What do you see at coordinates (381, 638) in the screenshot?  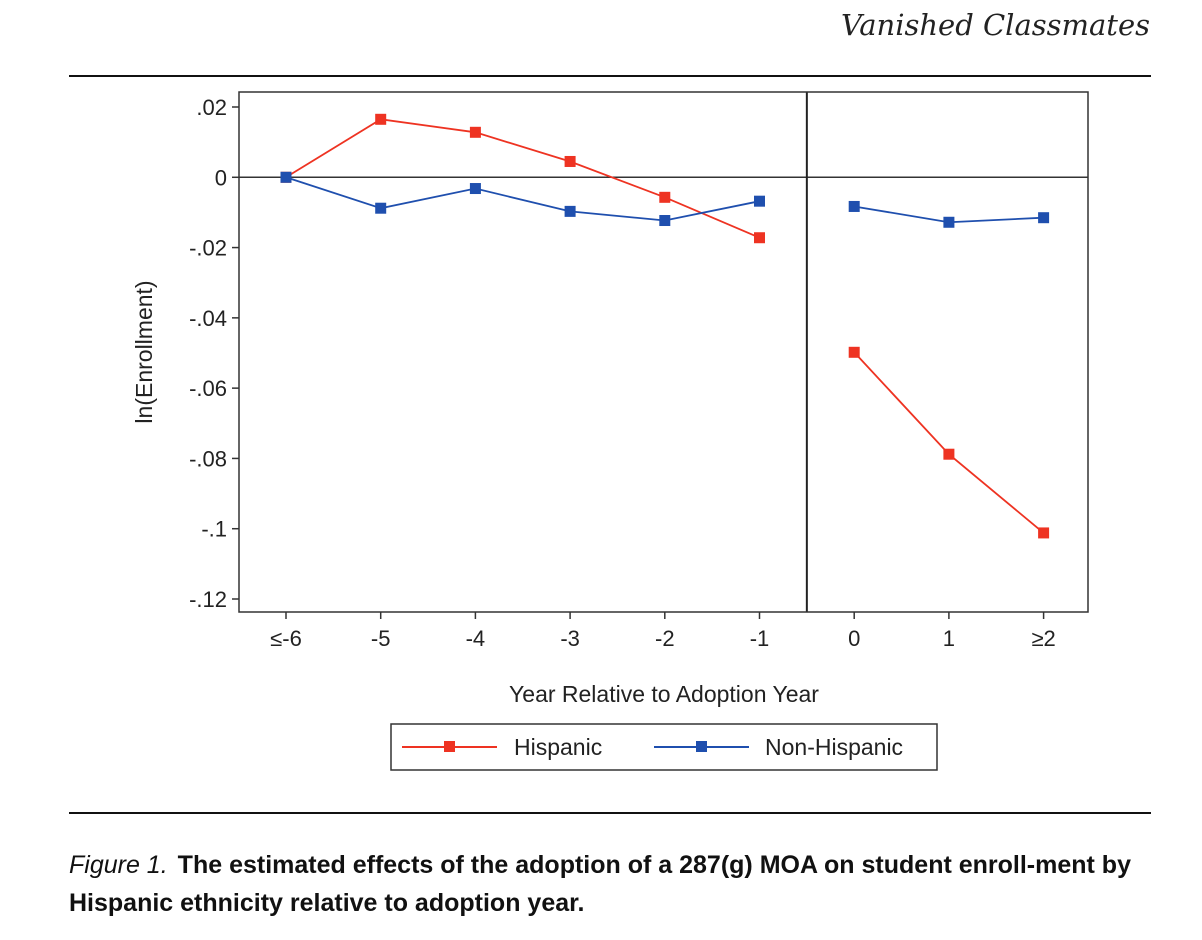 I see `x-tick-label: -5` at bounding box center [381, 638].